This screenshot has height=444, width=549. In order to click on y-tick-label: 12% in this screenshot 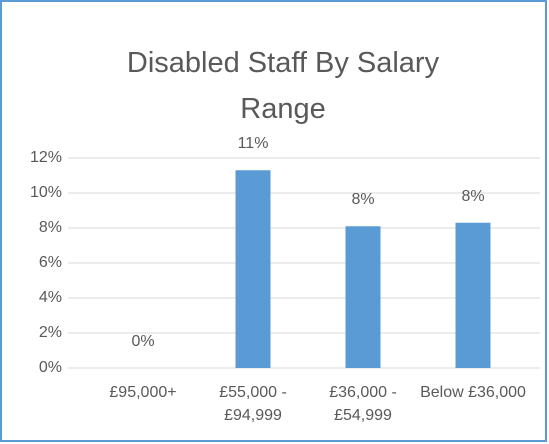, I will do `click(45, 157)`.